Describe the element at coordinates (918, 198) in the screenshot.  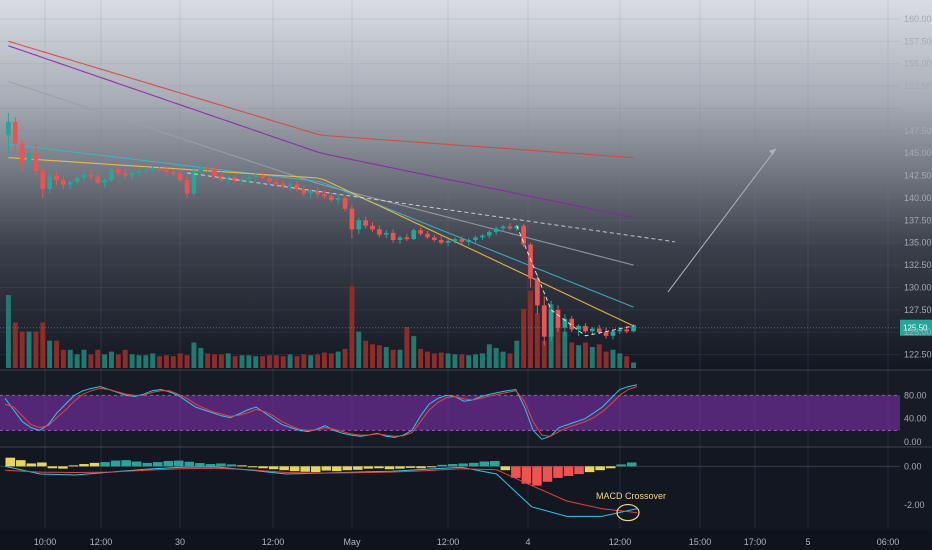
I see `price-tick-label: 140.00` at that location.